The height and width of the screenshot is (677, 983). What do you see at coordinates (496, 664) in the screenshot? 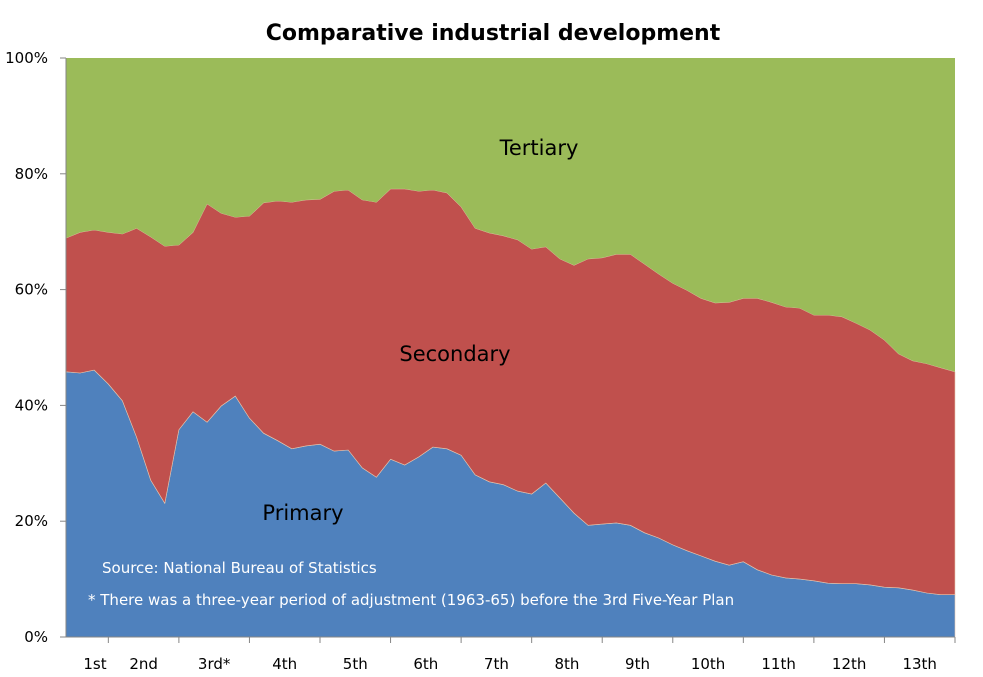
I see `x-tick-label: 7th` at bounding box center [496, 664].